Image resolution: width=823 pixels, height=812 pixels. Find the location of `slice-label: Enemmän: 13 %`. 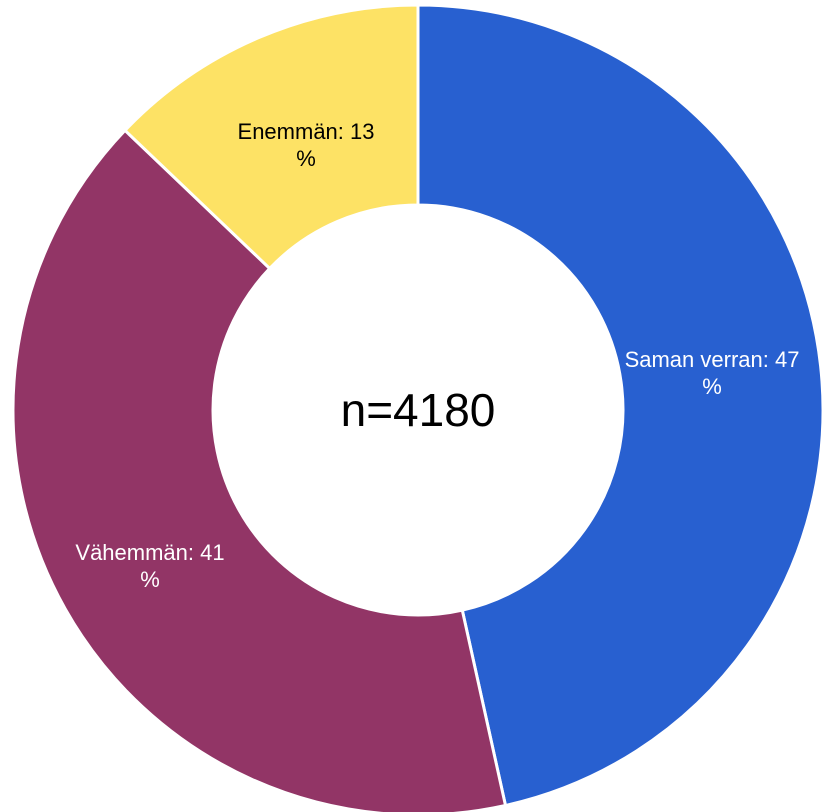

slice-label: Enemmän: 13 % is located at coordinates (306, 145).